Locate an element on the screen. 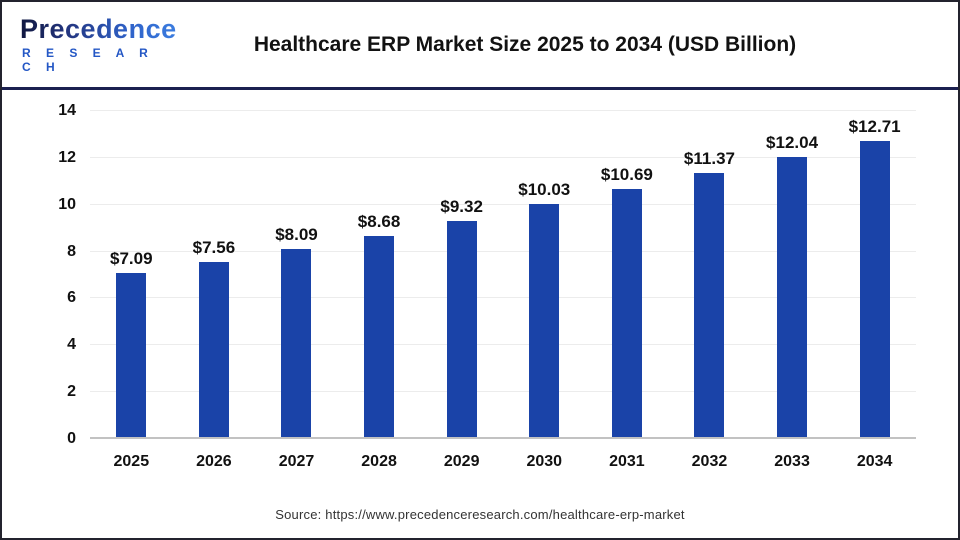 The width and height of the screenshot is (960, 540). bar-column: $12.71 is located at coordinates (874, 275).